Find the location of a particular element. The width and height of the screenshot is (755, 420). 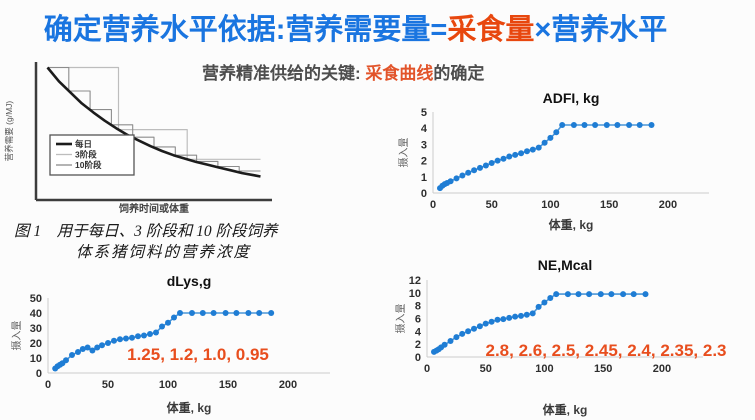

svg-text: 40 is located at coordinates (36, 314).